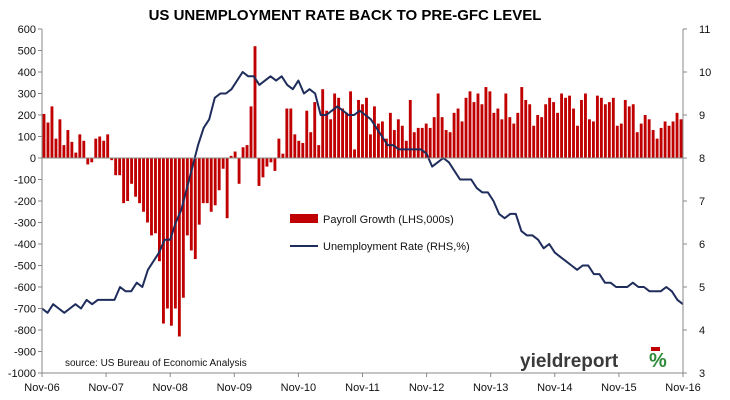 The width and height of the screenshot is (730, 400). Describe the element at coordinates (33, 159) in the screenshot. I see `left-tick-label: 0` at that location.